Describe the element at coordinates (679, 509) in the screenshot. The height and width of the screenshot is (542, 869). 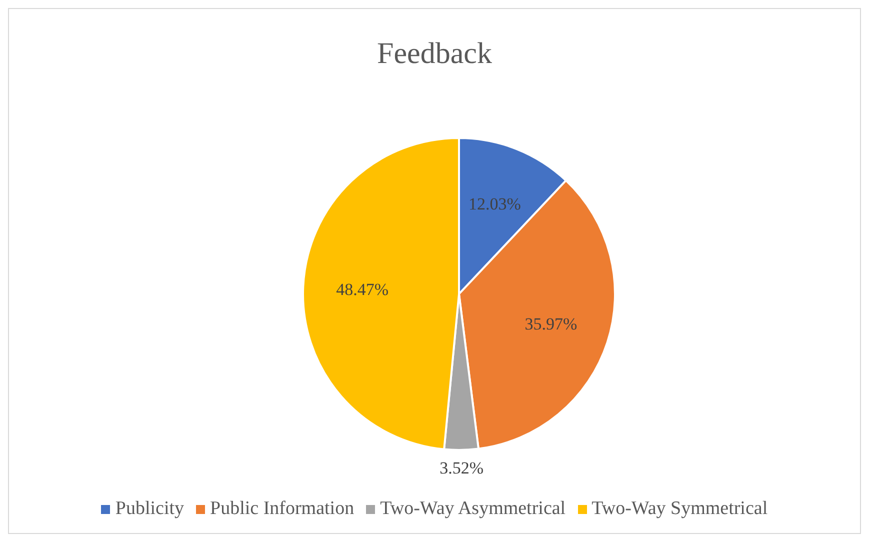
I see `legend-label: Two-Way Symmetrical` at that location.